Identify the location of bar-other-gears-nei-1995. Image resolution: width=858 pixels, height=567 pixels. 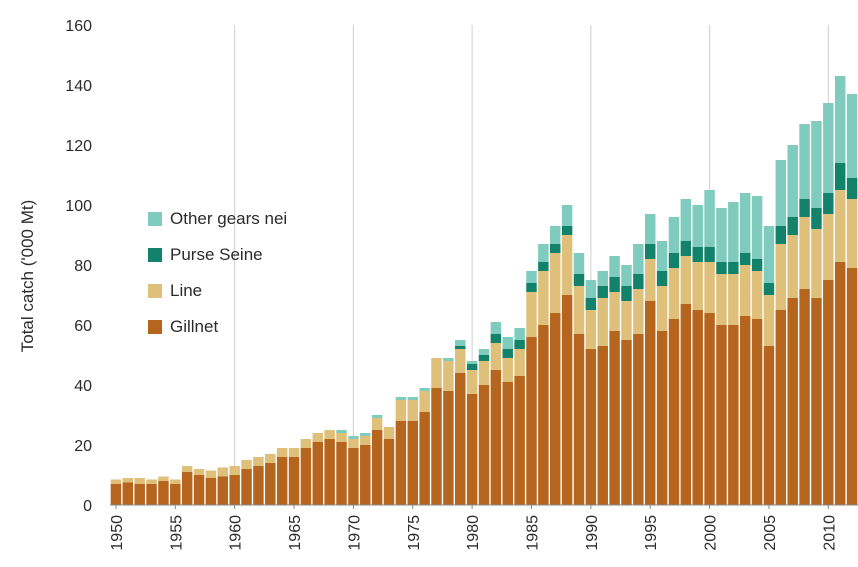
(650, 229).